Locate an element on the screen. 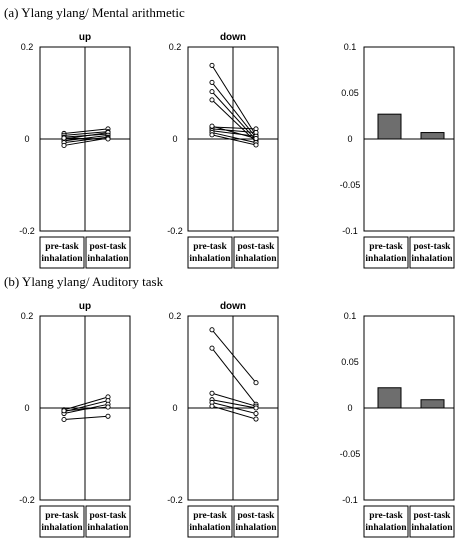 The image size is (475, 550). y-tick-label: -0.1 is located at coordinates (350, 231).